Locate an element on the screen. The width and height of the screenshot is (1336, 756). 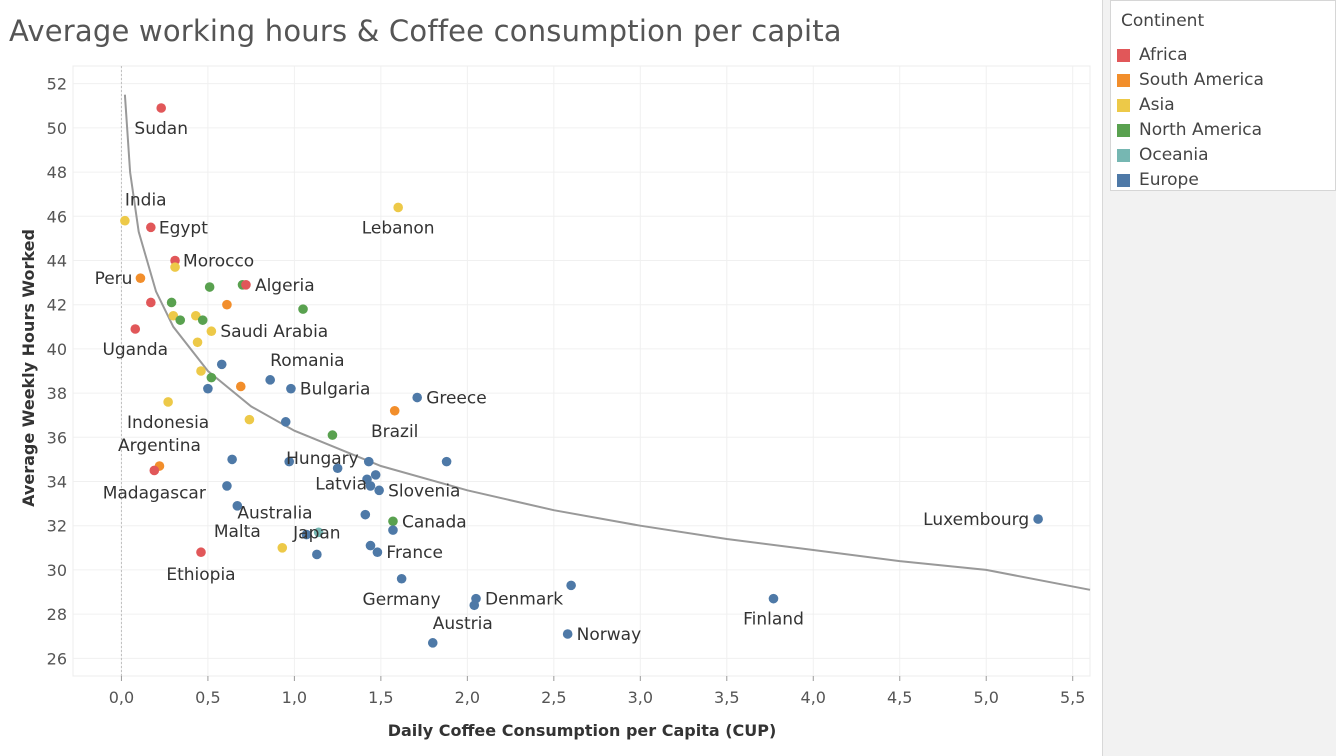
x-tick-label: 5,0 is located at coordinates (985, 697).